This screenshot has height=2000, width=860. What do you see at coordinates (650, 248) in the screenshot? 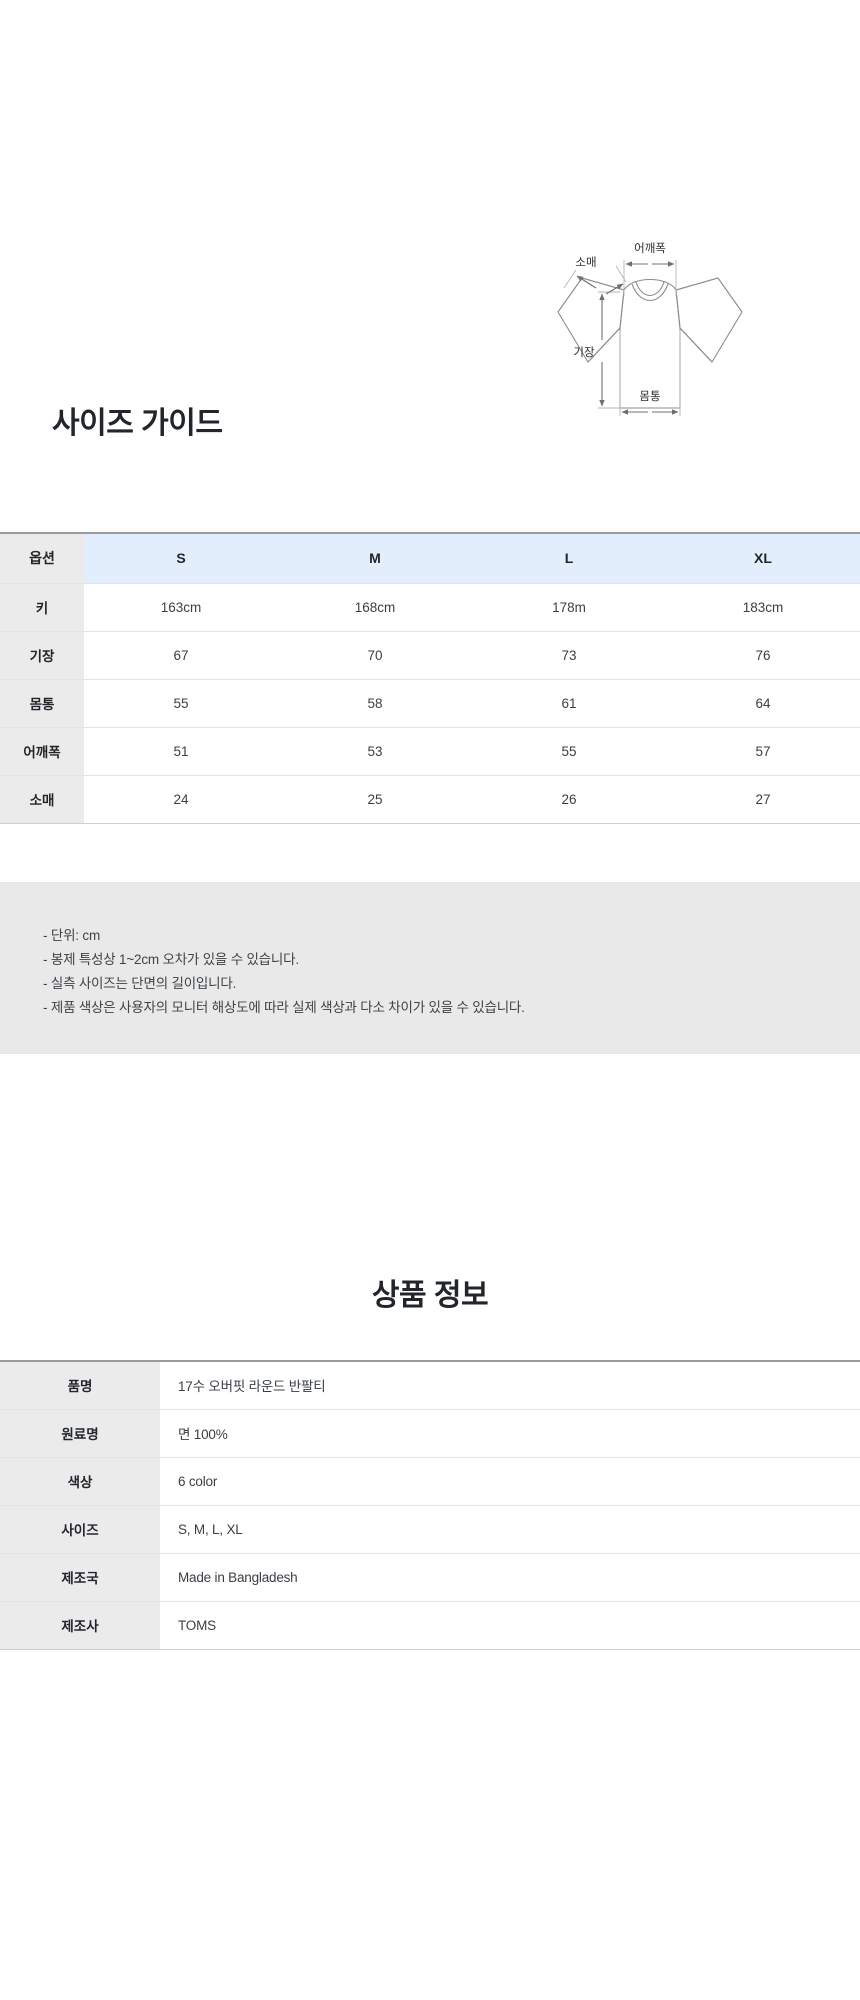
I see `diagram-label-shoulder: 어깨폭` at bounding box center [650, 248].